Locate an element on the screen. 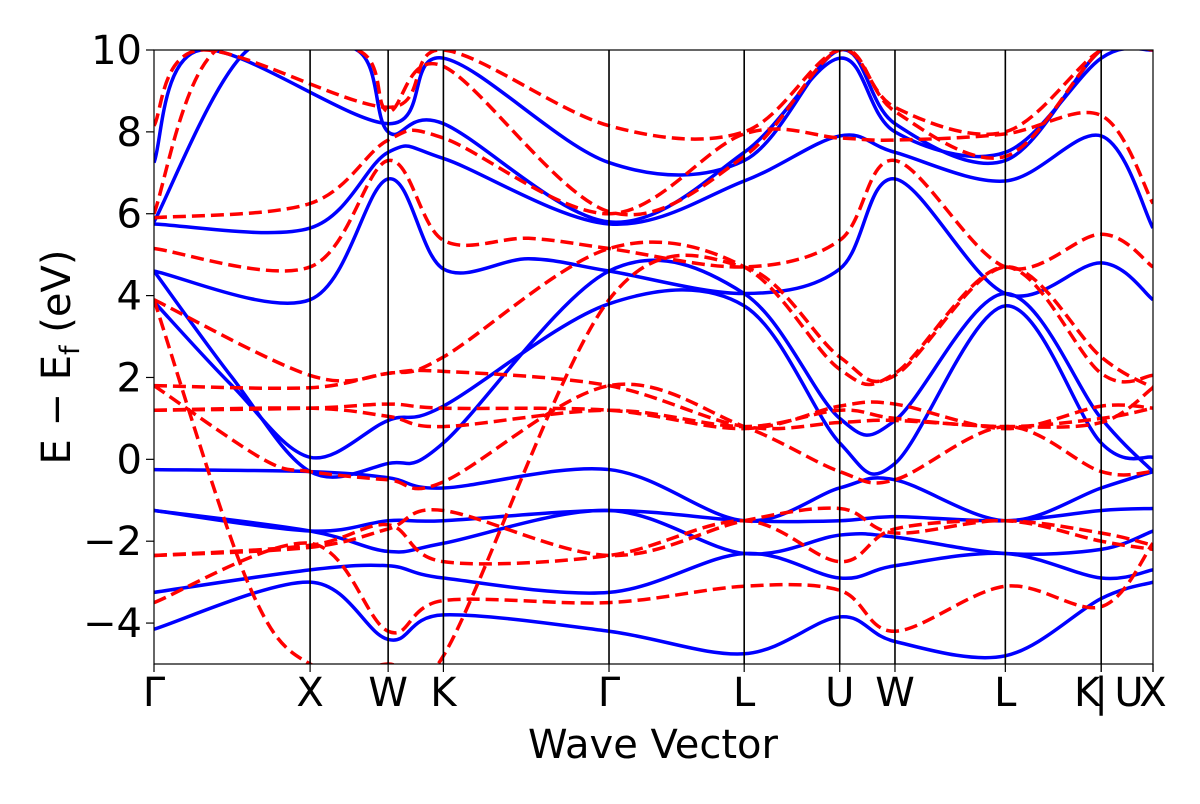 The width and height of the screenshot is (1200, 804). y-axis-ticks: −4 −2 0 2 4 6 8 10 is located at coordinates (118, 337).